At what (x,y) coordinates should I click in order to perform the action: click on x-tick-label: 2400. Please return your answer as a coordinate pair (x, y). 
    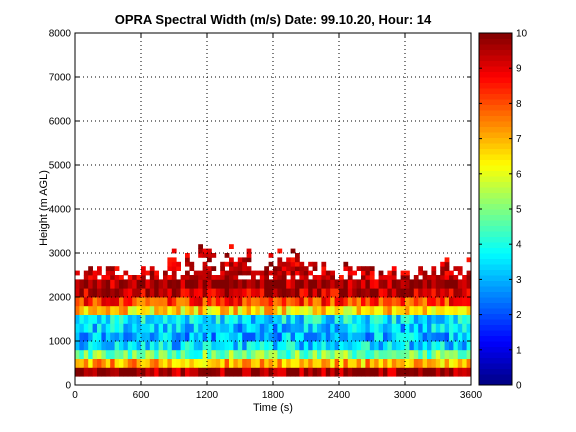
    Looking at the image, I should click on (339, 395).